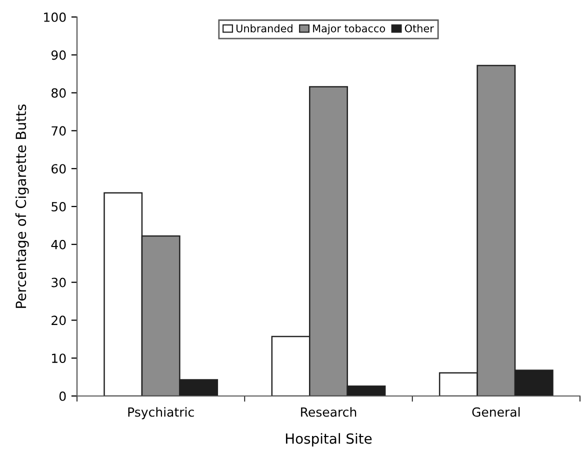 The height and width of the screenshot is (456, 582). Describe the element at coordinates (59, 131) in the screenshot. I see `y-tick-label: 70` at that location.